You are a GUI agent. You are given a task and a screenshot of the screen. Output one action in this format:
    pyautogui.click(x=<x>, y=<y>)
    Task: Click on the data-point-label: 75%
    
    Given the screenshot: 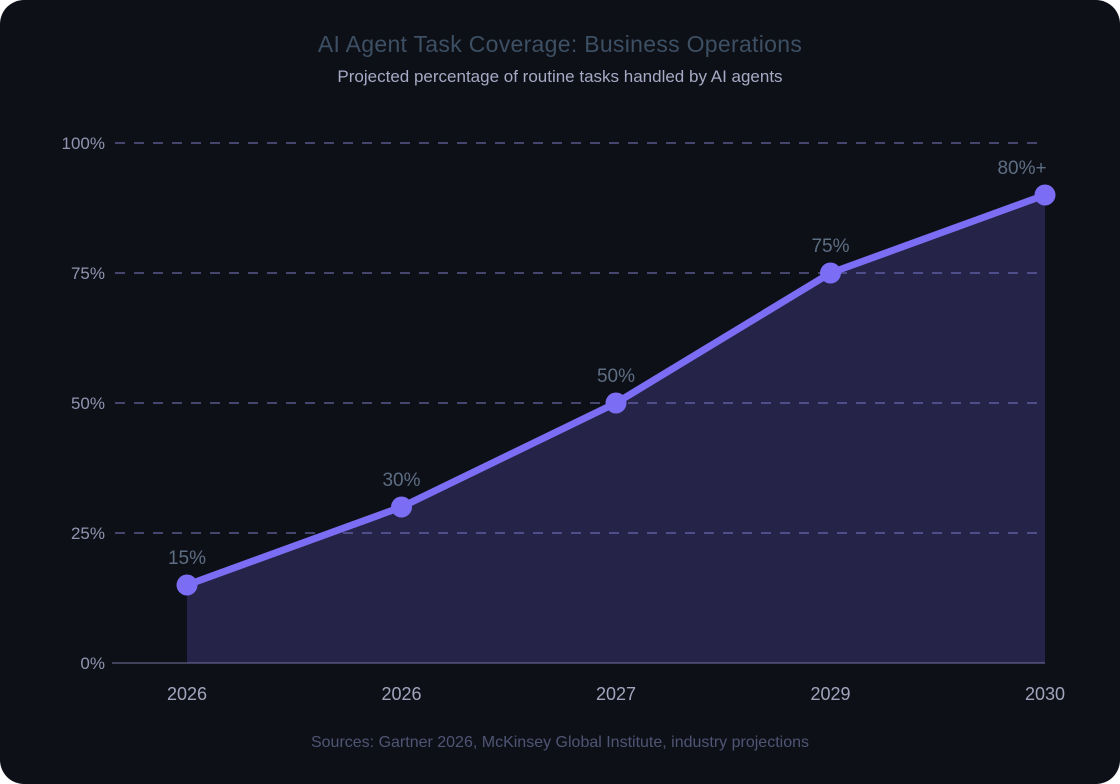 What is the action you would take?
    pyautogui.click(x=830, y=246)
    